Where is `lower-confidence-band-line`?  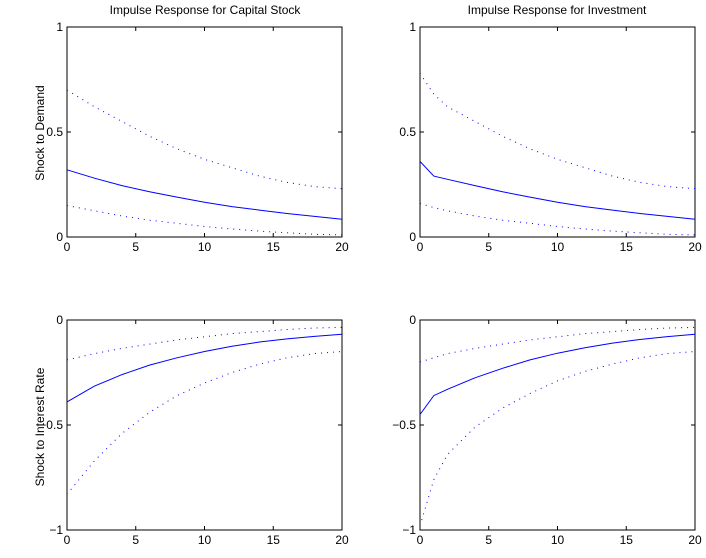
lower-confidence-band-line is located at coordinates (557, 438).